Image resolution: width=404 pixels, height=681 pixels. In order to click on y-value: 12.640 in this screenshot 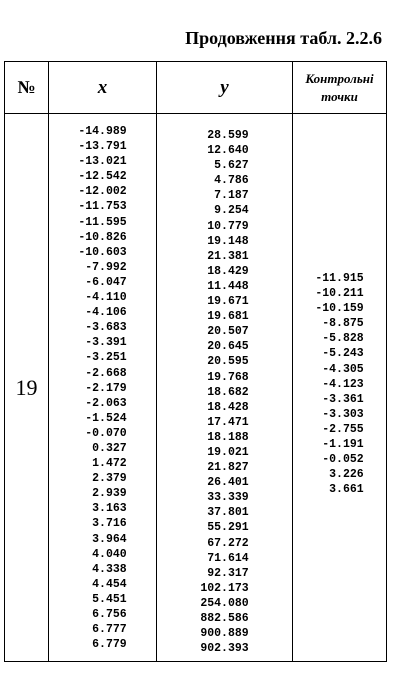, I will do `click(228, 151)`.